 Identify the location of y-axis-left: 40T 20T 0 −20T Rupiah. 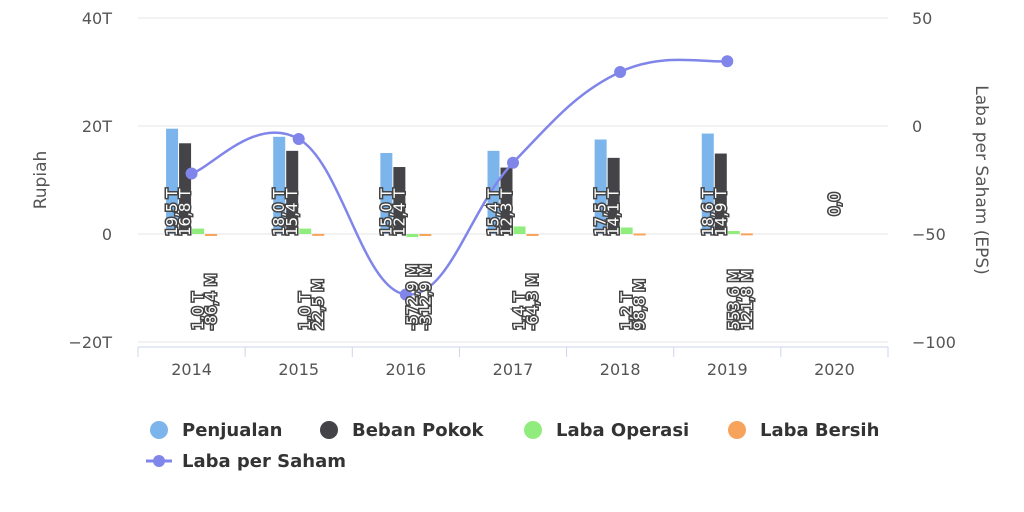
(71, 180).